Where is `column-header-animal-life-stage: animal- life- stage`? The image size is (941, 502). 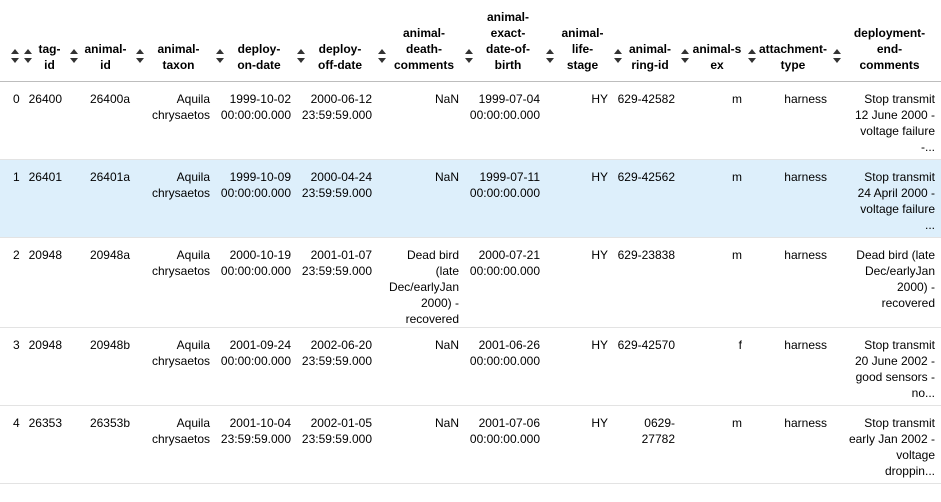 column-header-animal-life-stage: animal- life- stage is located at coordinates (580, 41).